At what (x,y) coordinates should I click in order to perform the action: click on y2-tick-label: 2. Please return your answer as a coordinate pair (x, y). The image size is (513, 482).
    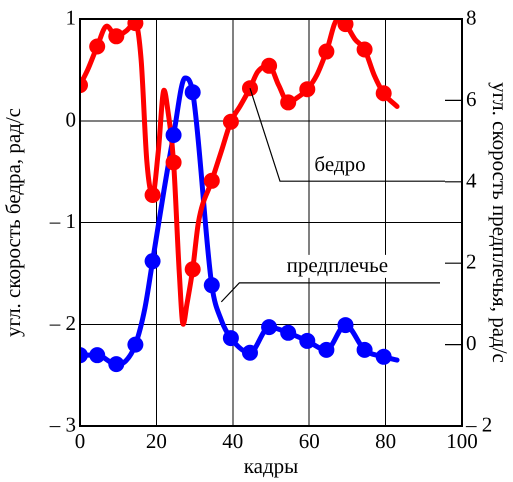
    Looking at the image, I should click on (471, 262).